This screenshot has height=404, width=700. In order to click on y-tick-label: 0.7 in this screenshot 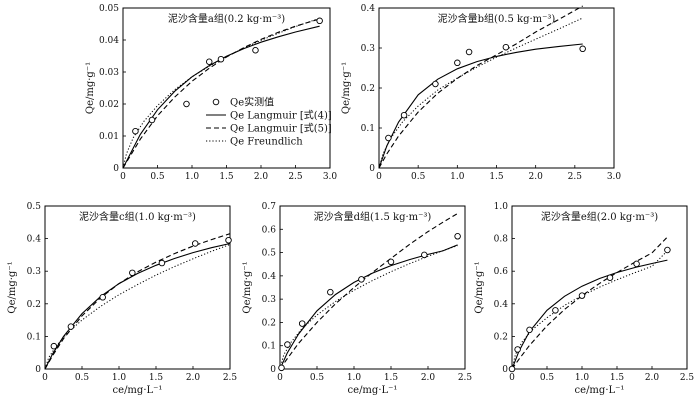, I will do `click(269, 207)`.